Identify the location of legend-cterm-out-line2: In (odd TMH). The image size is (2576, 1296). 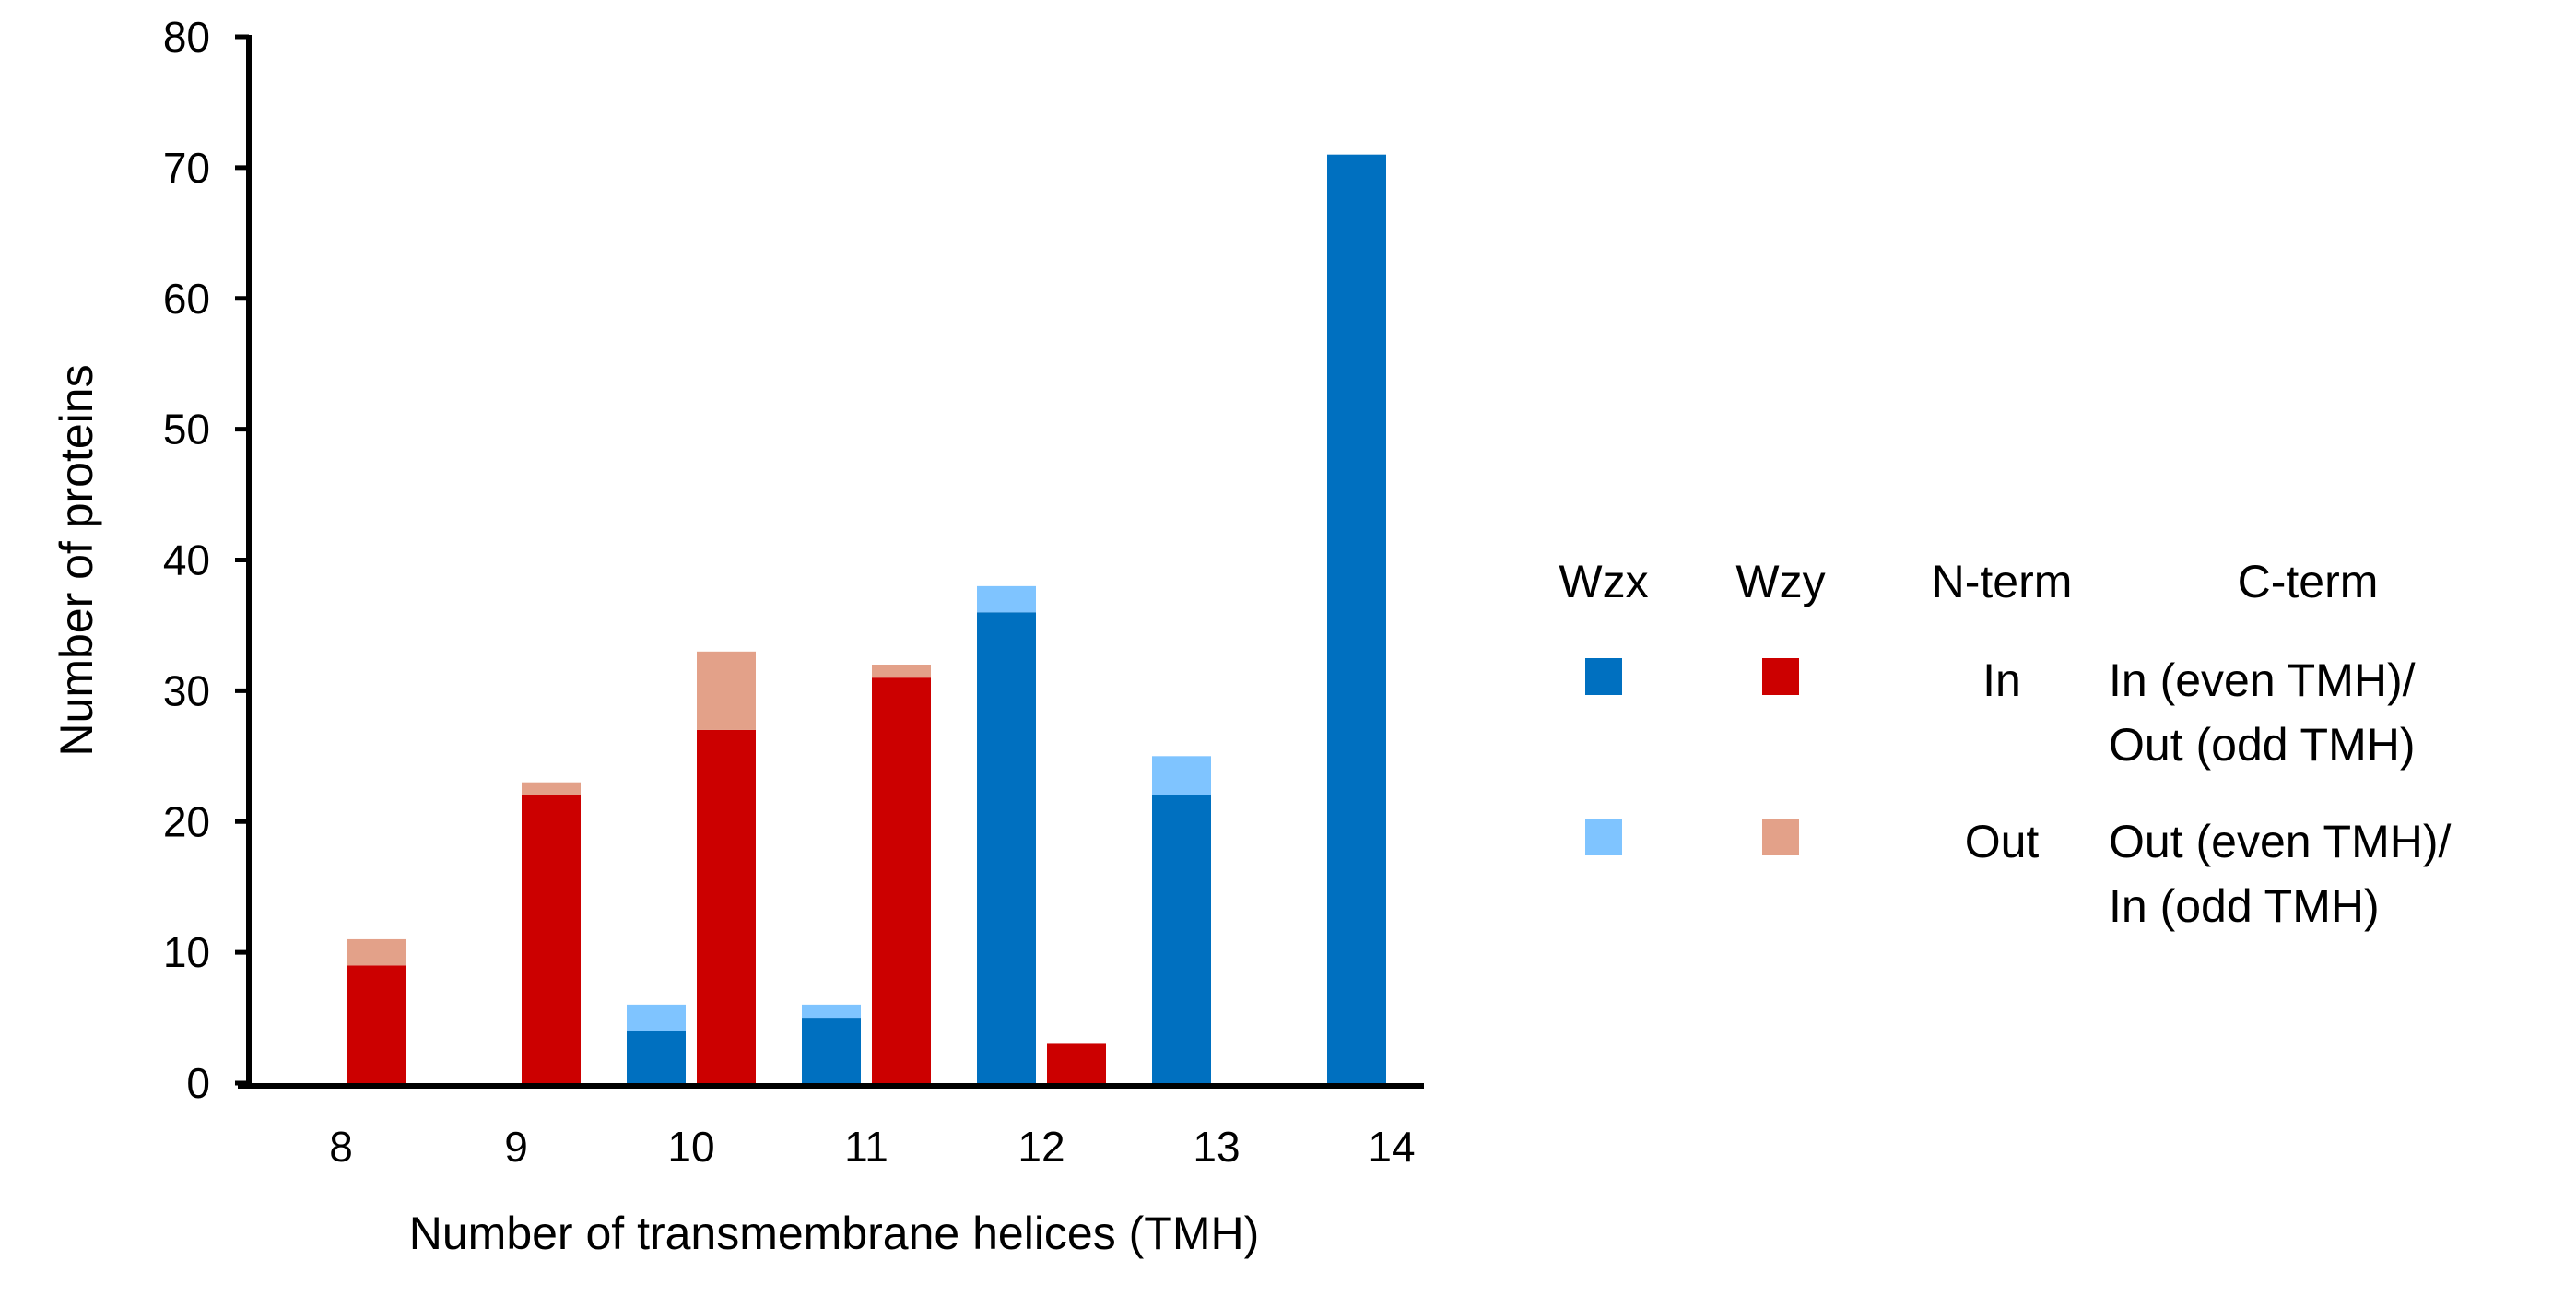
(2244, 906).